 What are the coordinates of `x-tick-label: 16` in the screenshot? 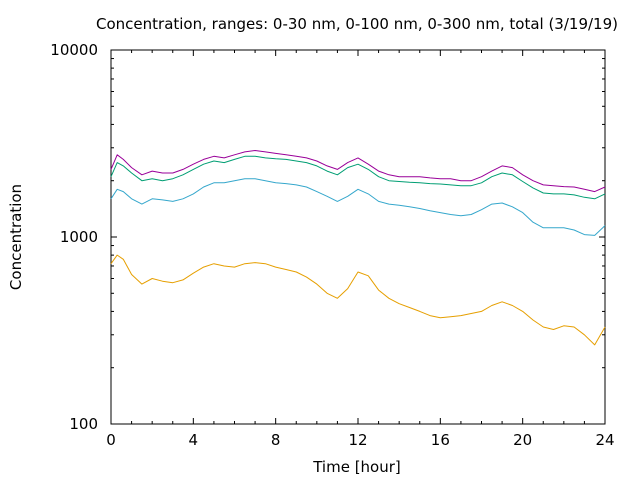 It's located at (440, 440).